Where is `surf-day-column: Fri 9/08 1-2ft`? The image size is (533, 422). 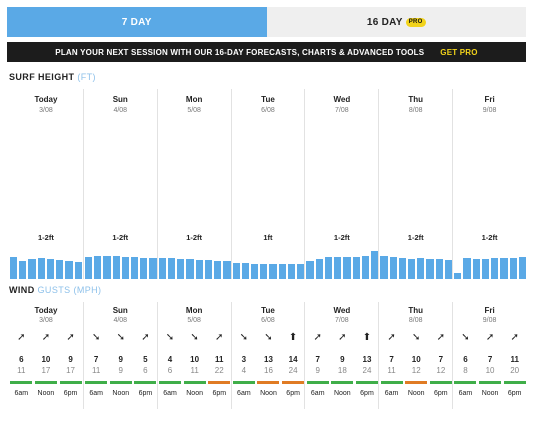
surf-day-column: Fri 9/08 1-2ft is located at coordinates (489, 184).